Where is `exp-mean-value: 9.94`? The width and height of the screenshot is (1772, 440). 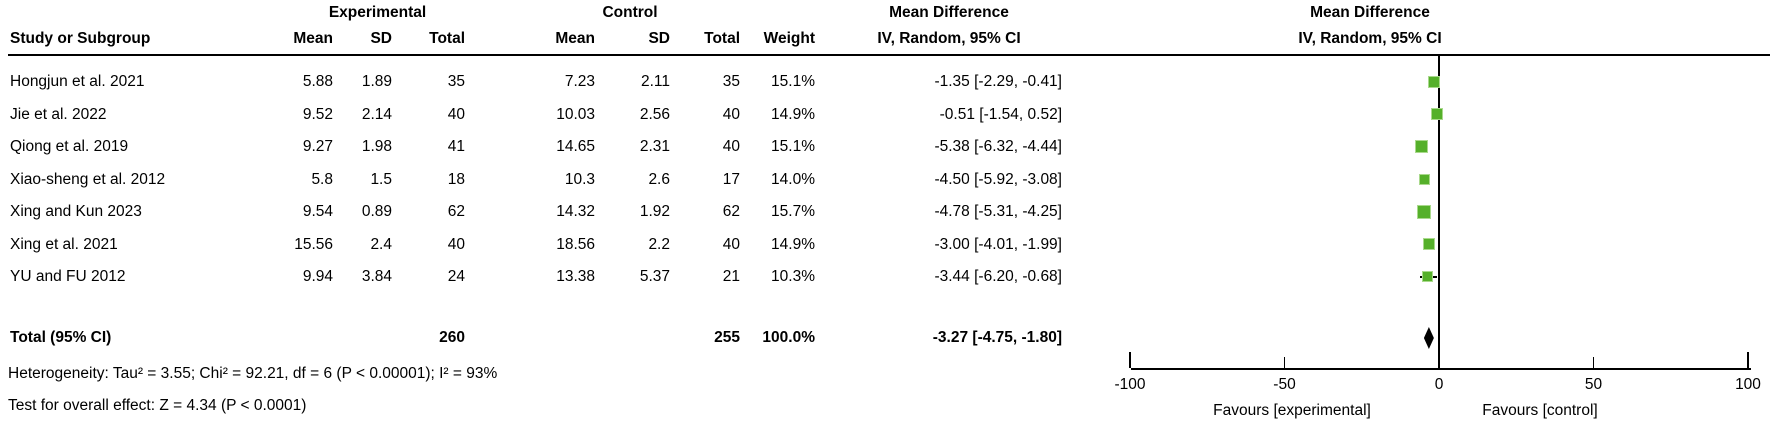
exp-mean-value: 9.94 is located at coordinates (317, 276).